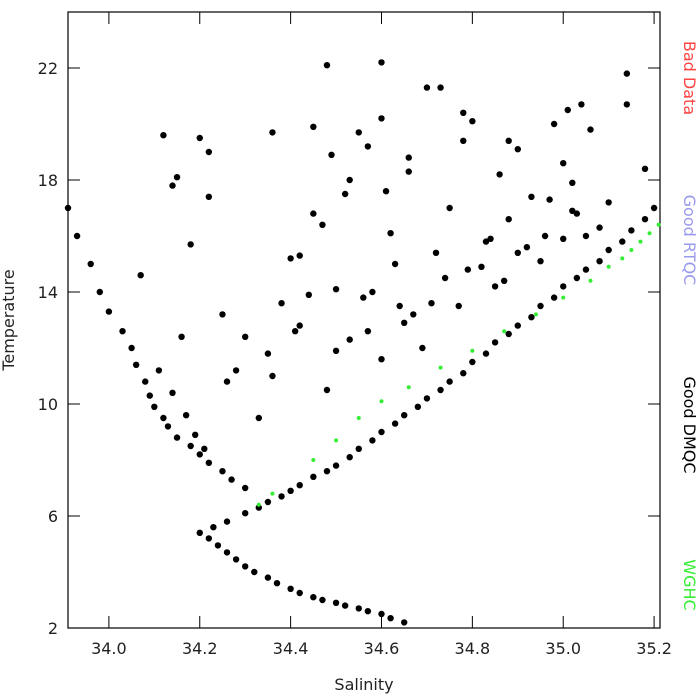 The height and width of the screenshot is (700, 700). I want to click on x-tick-label: 34.0, so click(109, 648).